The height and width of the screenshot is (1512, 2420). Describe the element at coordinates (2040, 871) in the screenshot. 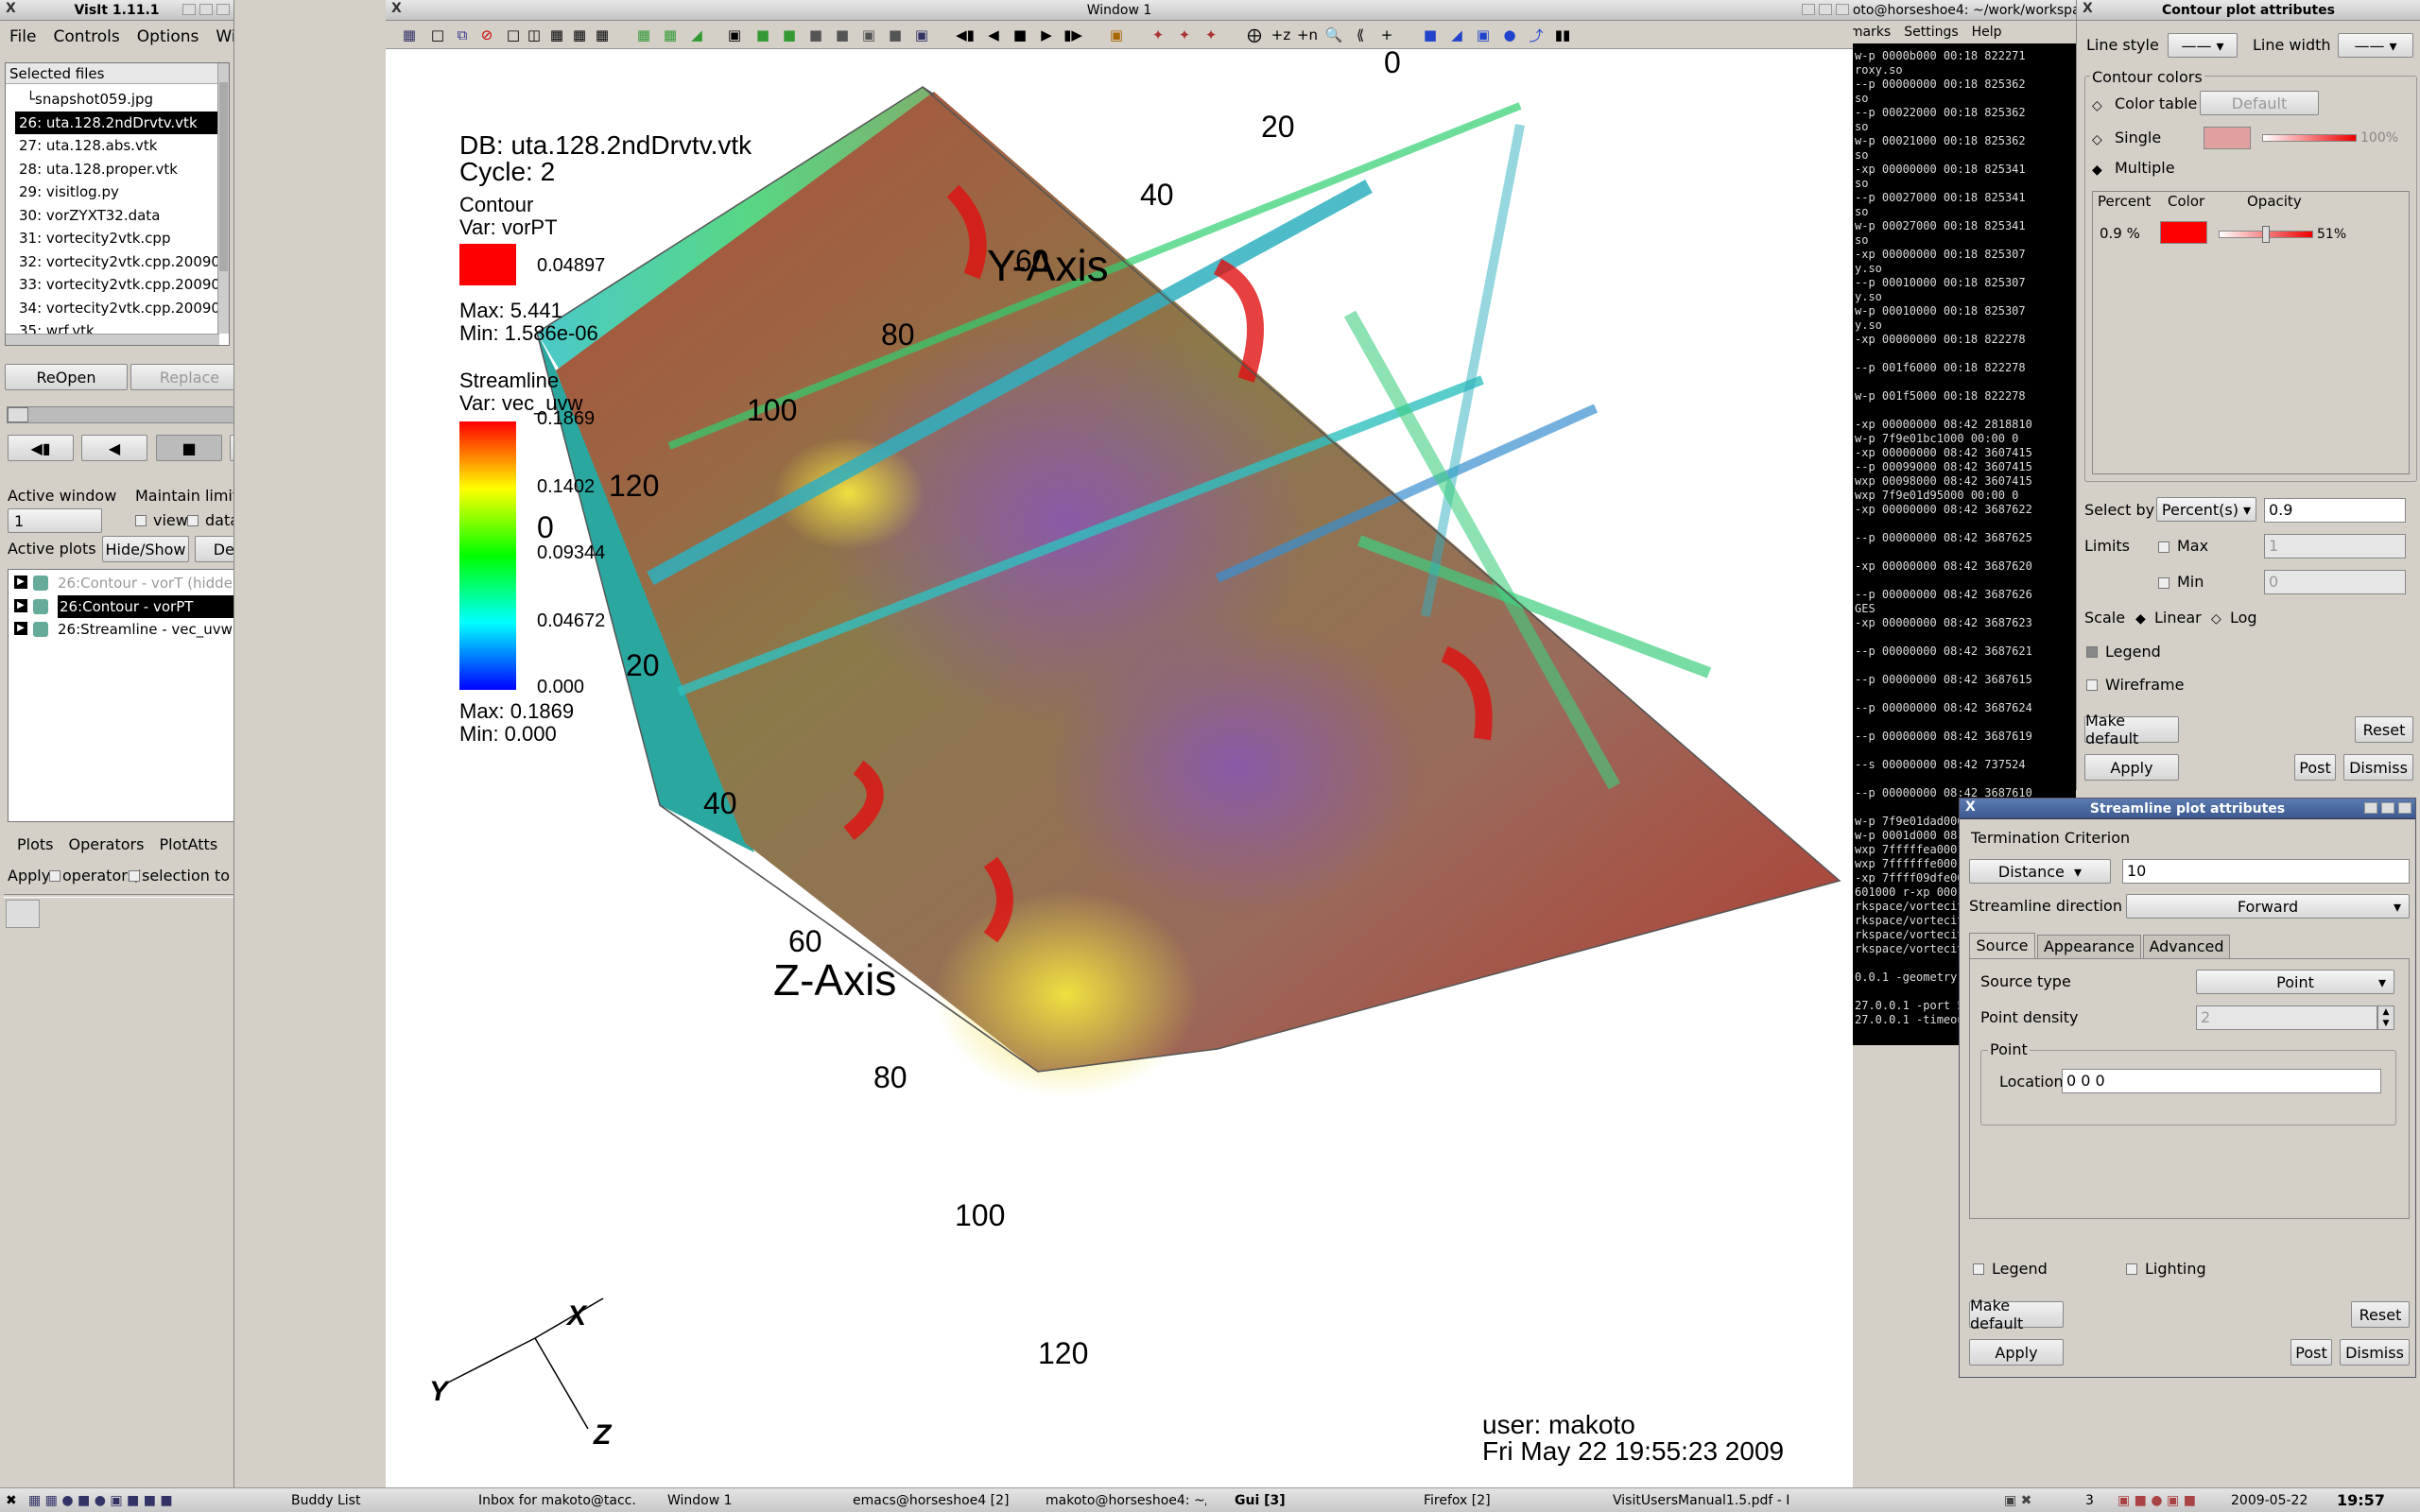

I see `termination-combo: Distance ▾` at that location.